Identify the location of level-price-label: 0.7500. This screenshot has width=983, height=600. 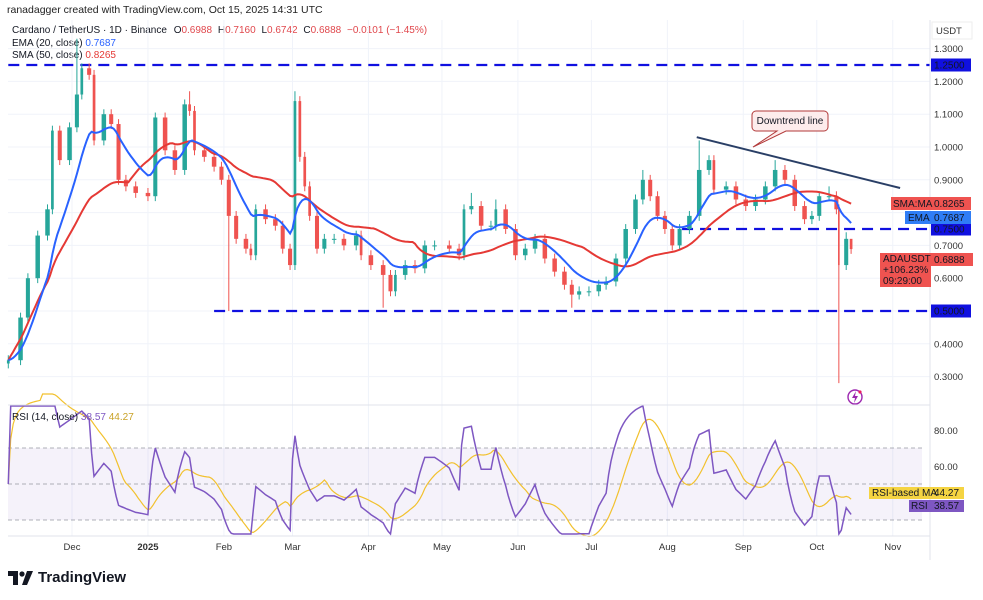
(949, 230).